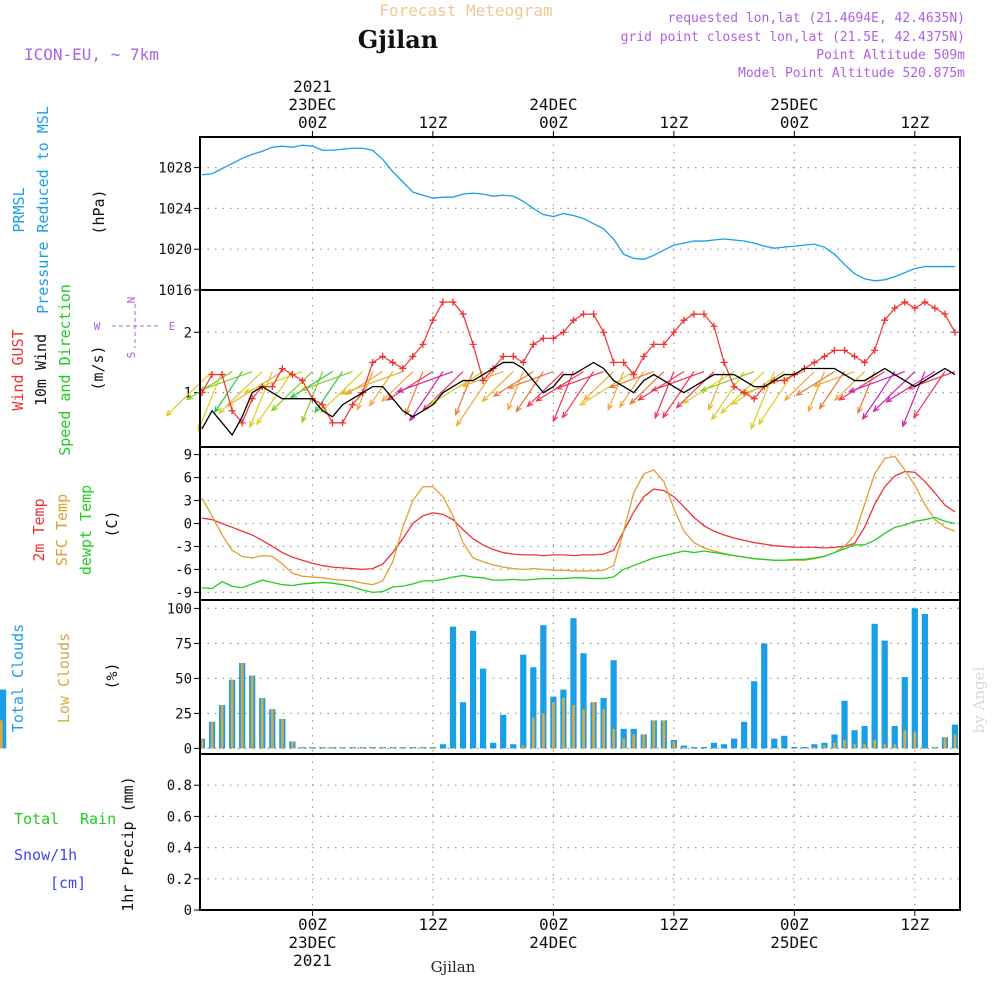 The width and height of the screenshot is (1000, 1000). What do you see at coordinates (188, 456) in the screenshot?
I see `y-tick-label: 9` at bounding box center [188, 456].